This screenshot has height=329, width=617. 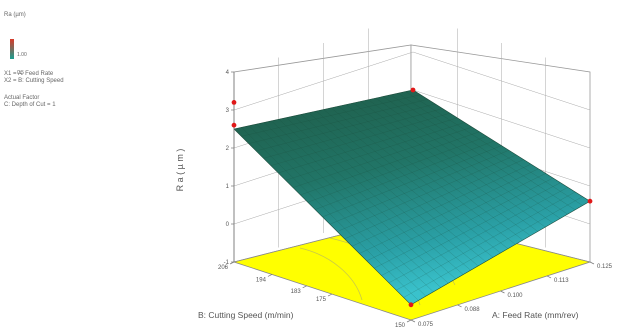 What do you see at coordinates (229, 168) in the screenshot?
I see `z-axis-ticks: -1 0 1 2 3 4` at bounding box center [229, 168].